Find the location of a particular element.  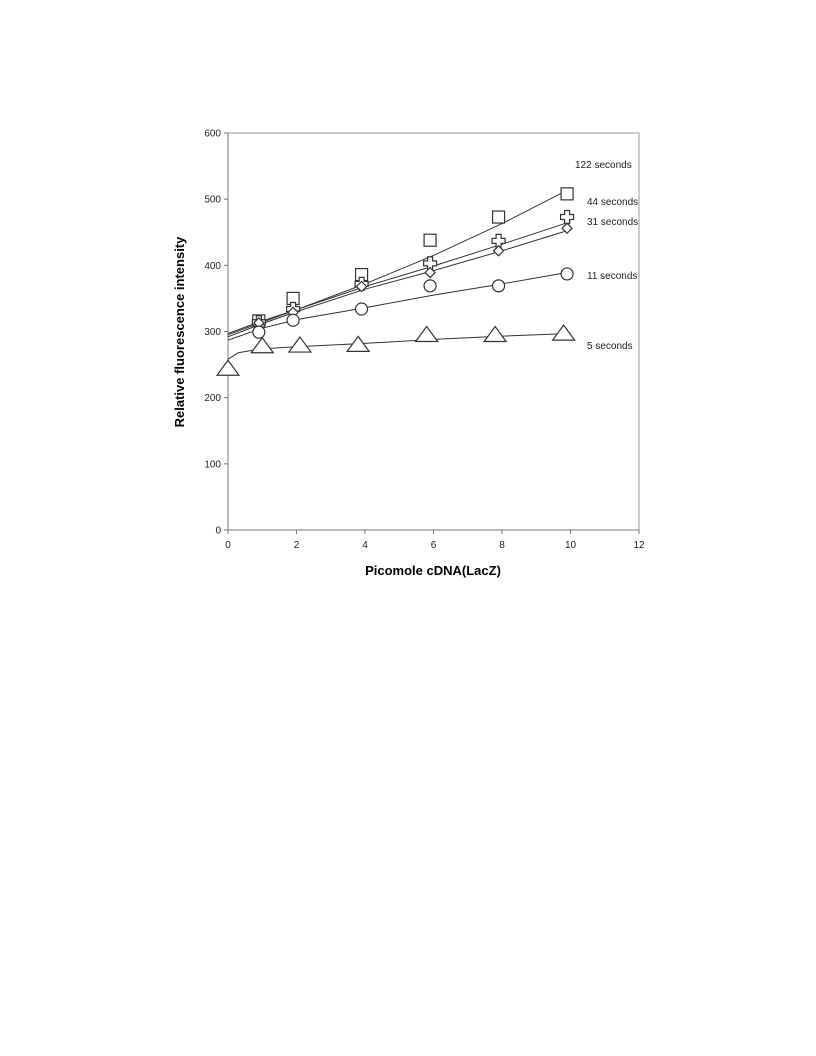

series-label: 31 seconds is located at coordinates (612, 222).